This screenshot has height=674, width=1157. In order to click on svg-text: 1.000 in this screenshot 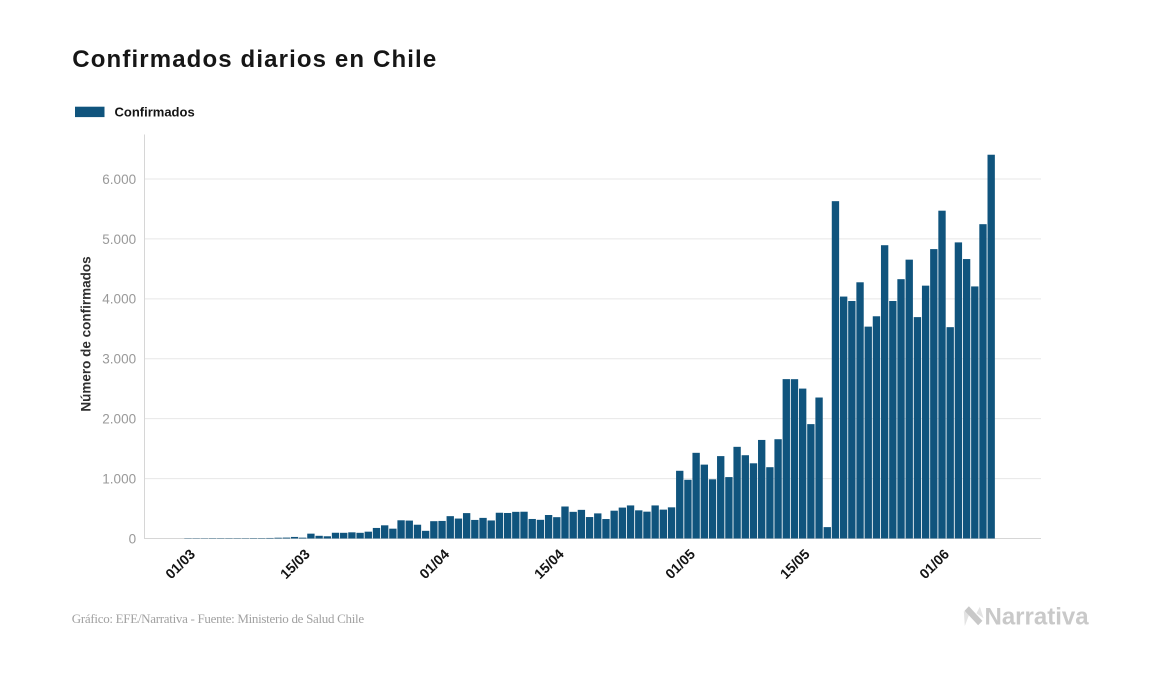, I will do `click(119, 478)`.